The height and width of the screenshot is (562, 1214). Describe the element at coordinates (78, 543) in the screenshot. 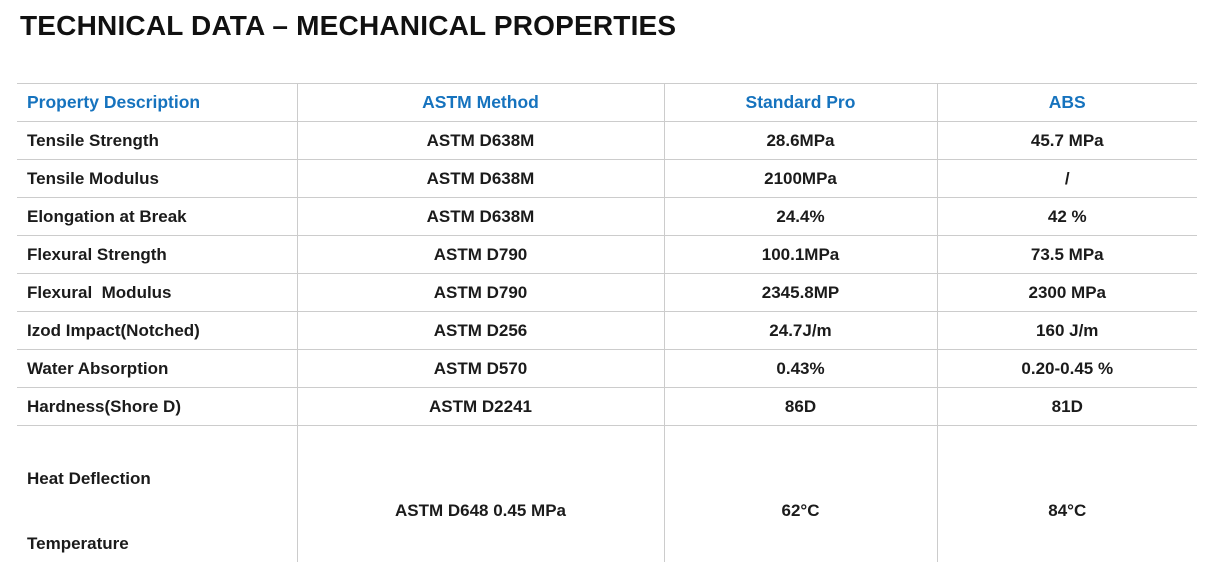

I see `property-line: Temperature` at that location.